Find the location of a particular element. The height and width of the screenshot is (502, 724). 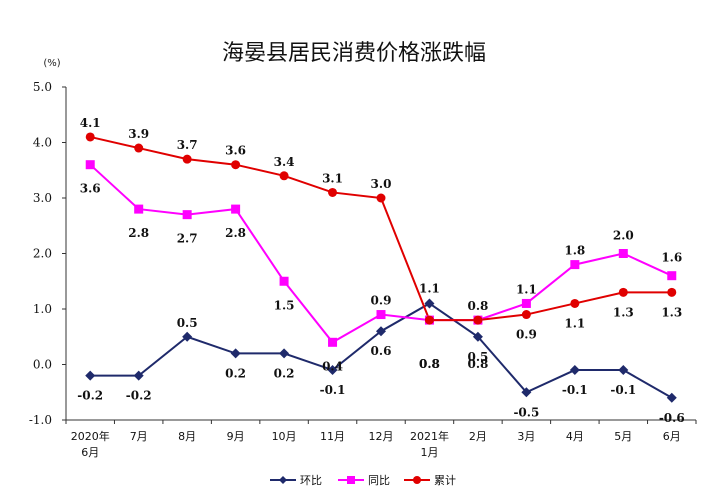

y-tick-labels: 5.0 4.0 3.0 2.0 1.0 0.0 -1.0 is located at coordinates (40, 253).